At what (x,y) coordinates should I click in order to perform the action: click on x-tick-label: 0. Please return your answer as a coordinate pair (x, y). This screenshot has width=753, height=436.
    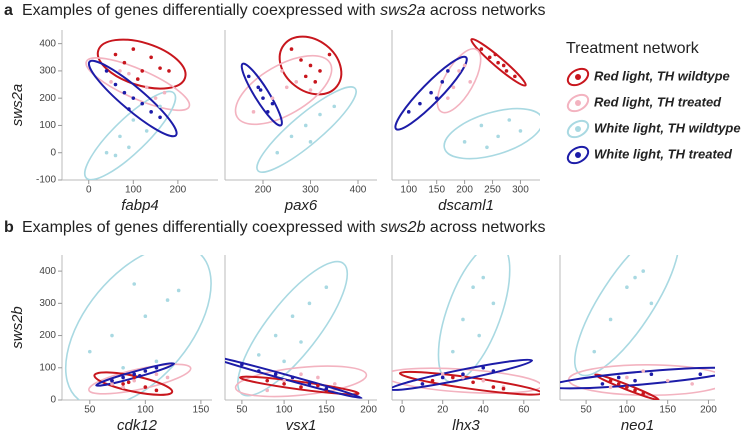
    Looking at the image, I should click on (402, 410).